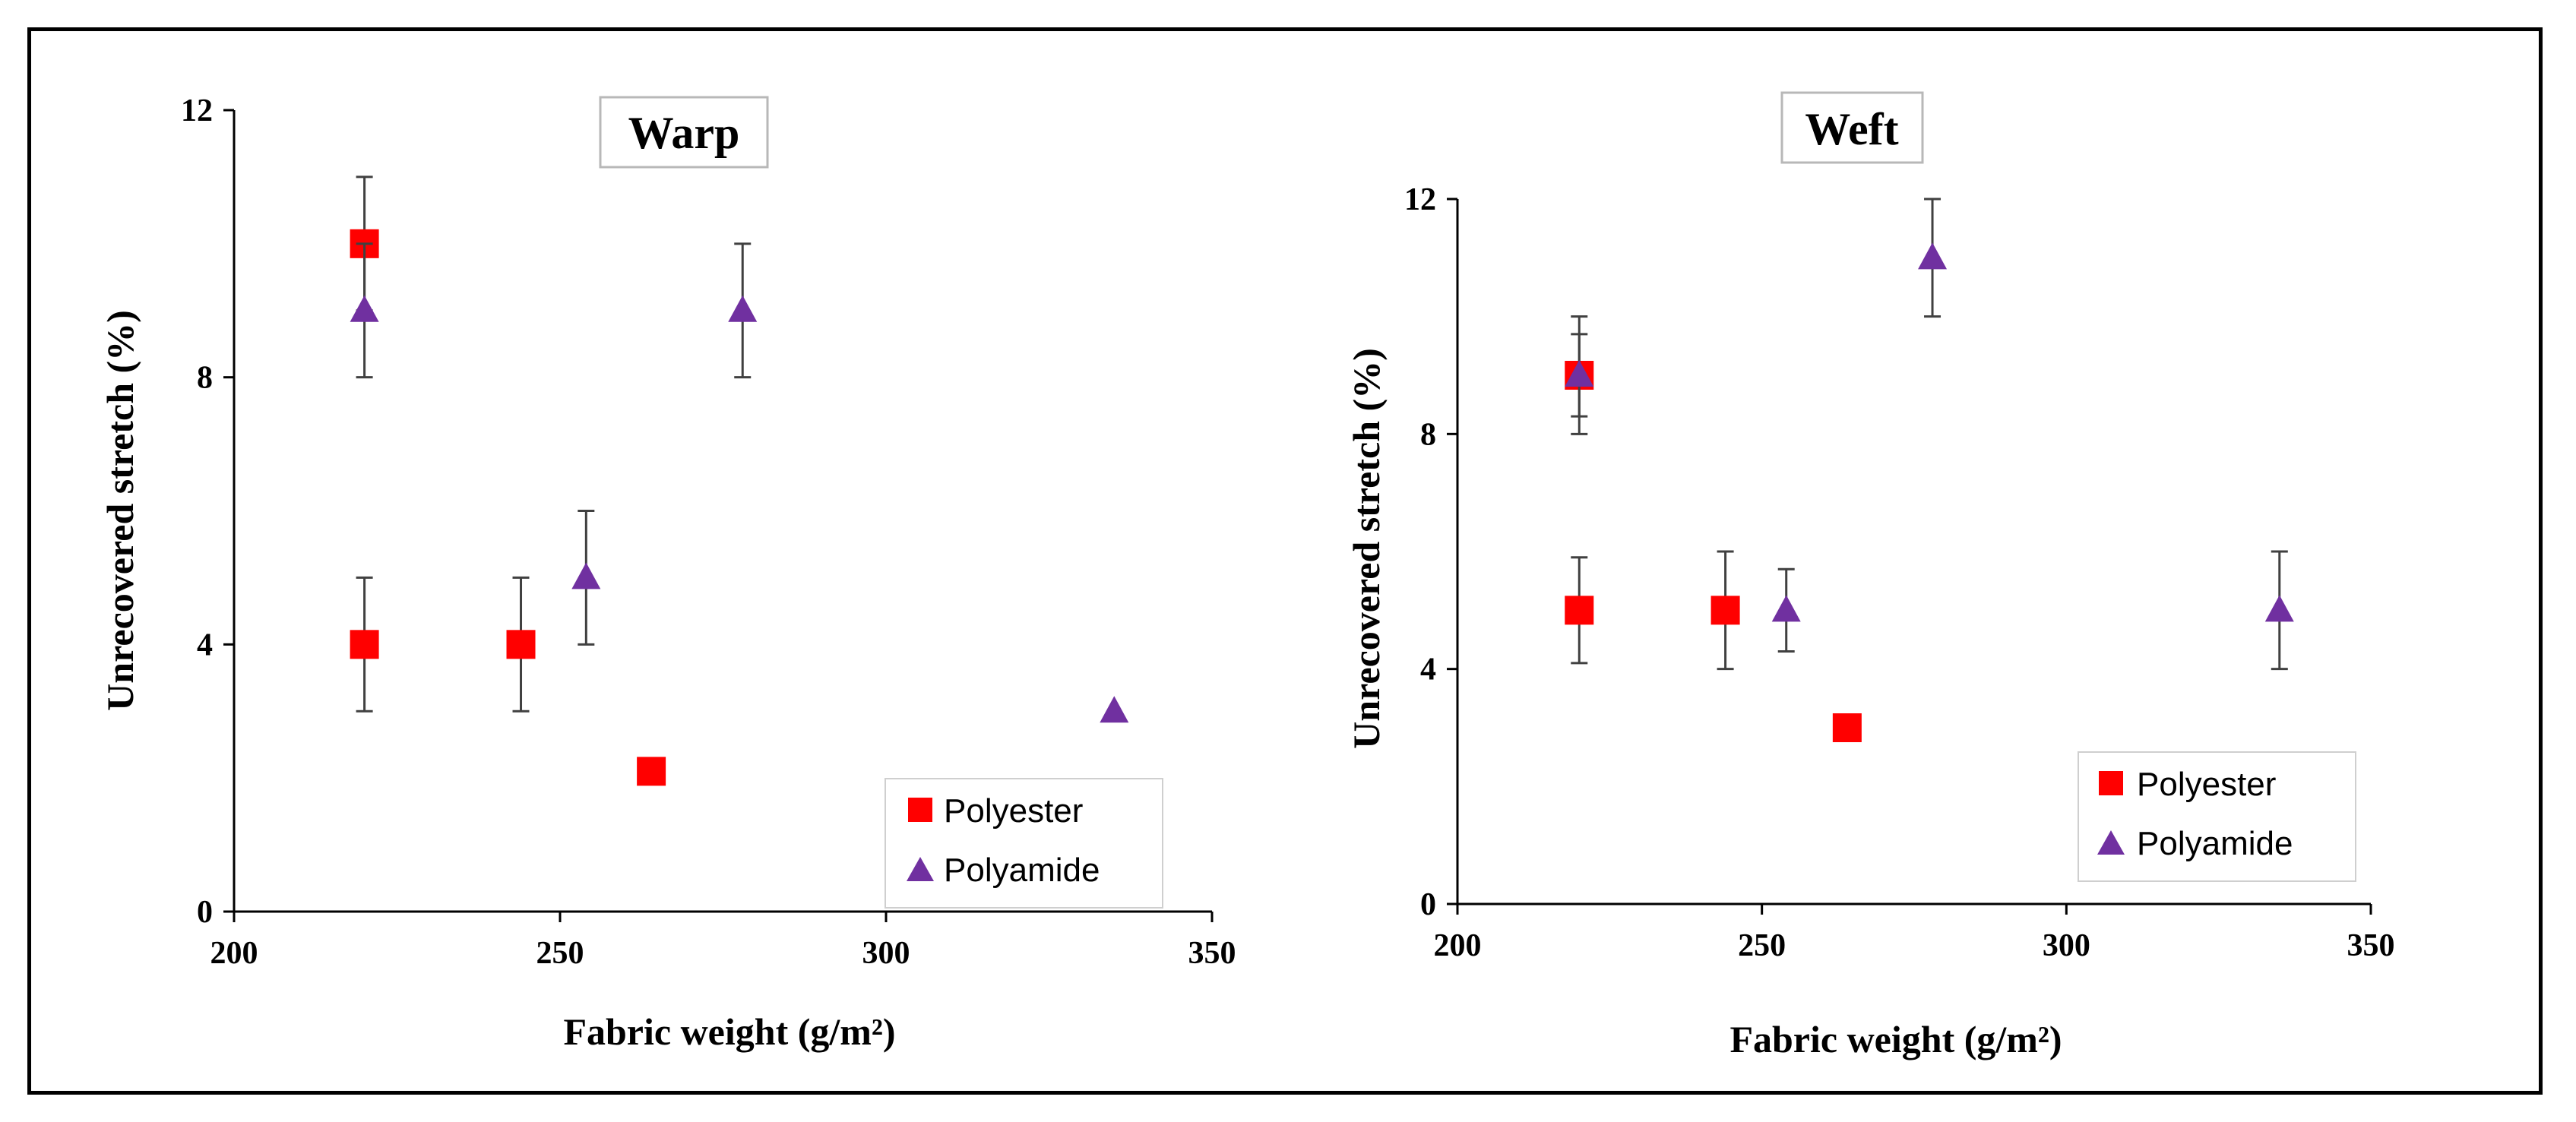  I want to click on warp-x-tick-label: 250, so click(560, 953).